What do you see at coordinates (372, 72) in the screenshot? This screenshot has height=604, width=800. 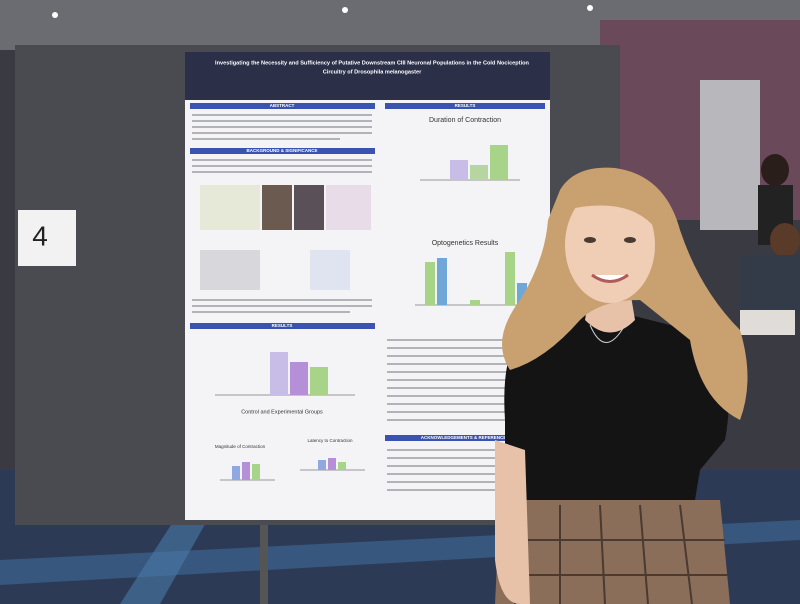 I see `poster-title: Circuitry of Drosophila melanogaster` at bounding box center [372, 72].